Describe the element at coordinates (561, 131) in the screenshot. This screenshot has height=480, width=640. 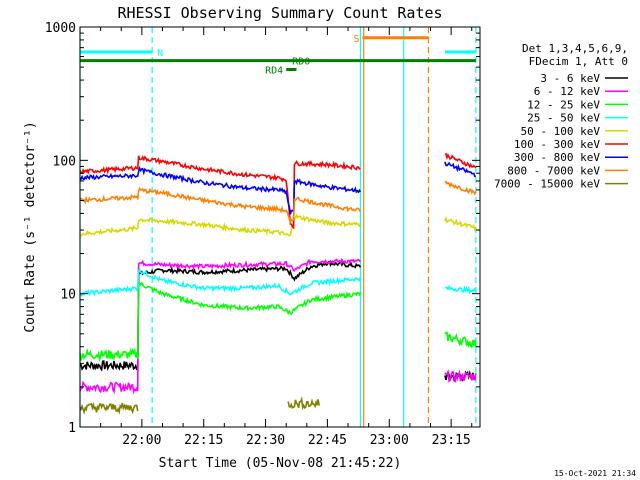
I see `legend-label: 50 - 100 keV` at that location.